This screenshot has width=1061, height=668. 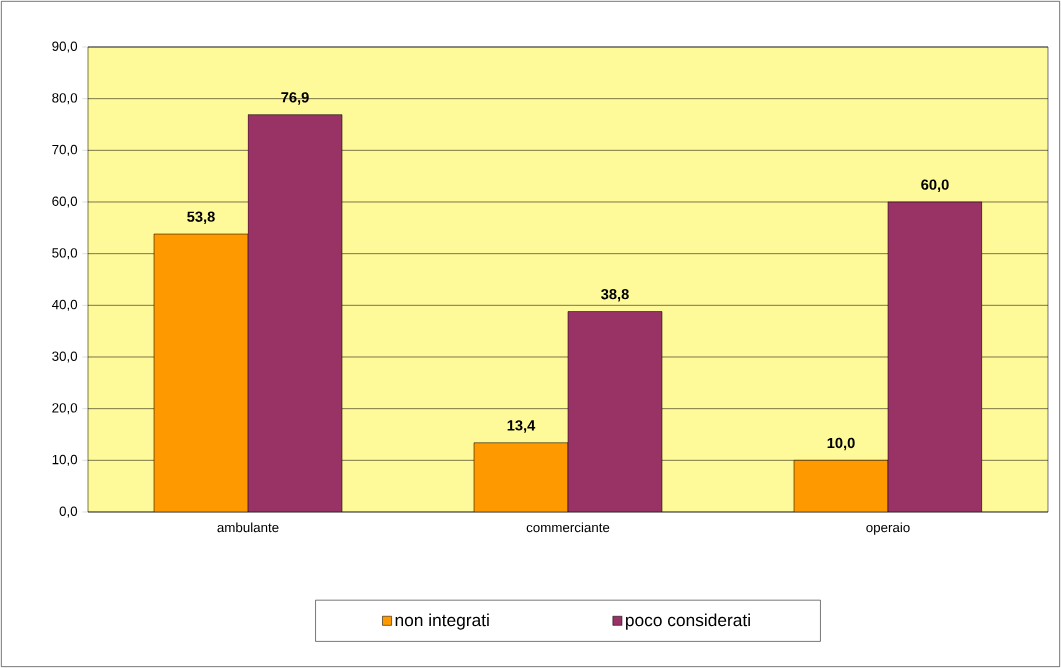 What do you see at coordinates (888, 528) in the screenshot?
I see `x-tick-label: operaio` at bounding box center [888, 528].